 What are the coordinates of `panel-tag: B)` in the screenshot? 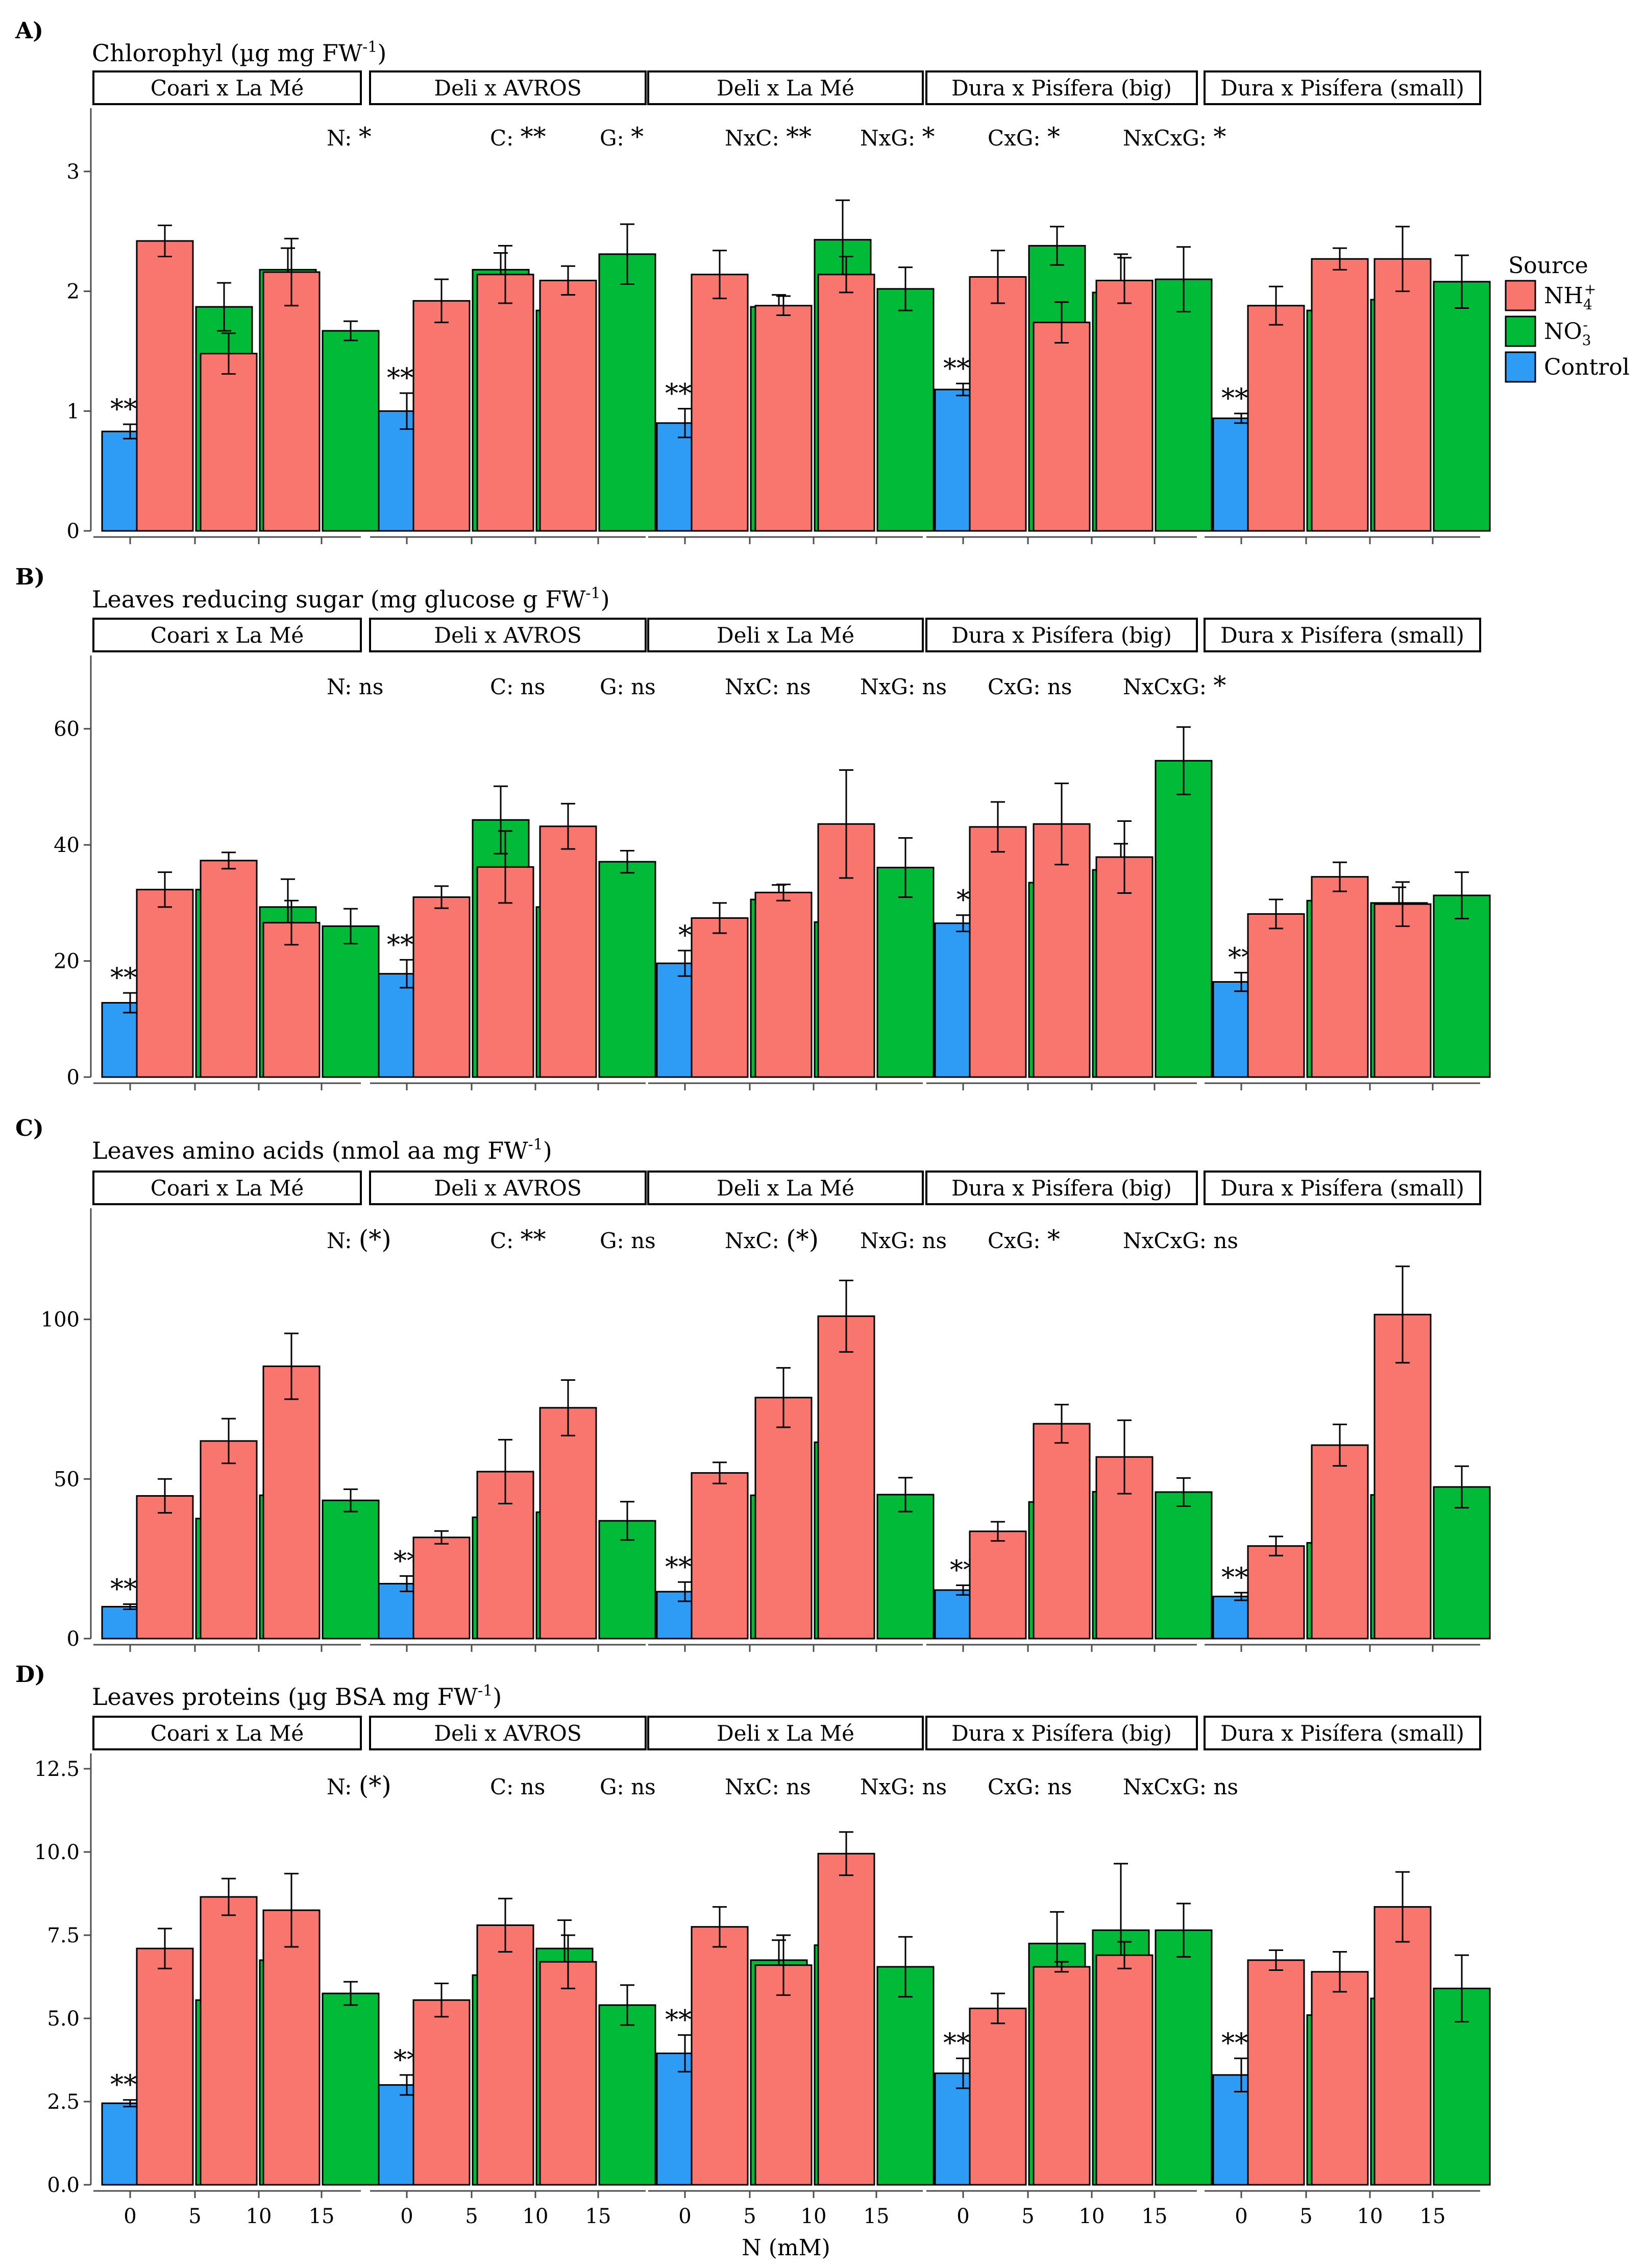 It's located at (30, 577).